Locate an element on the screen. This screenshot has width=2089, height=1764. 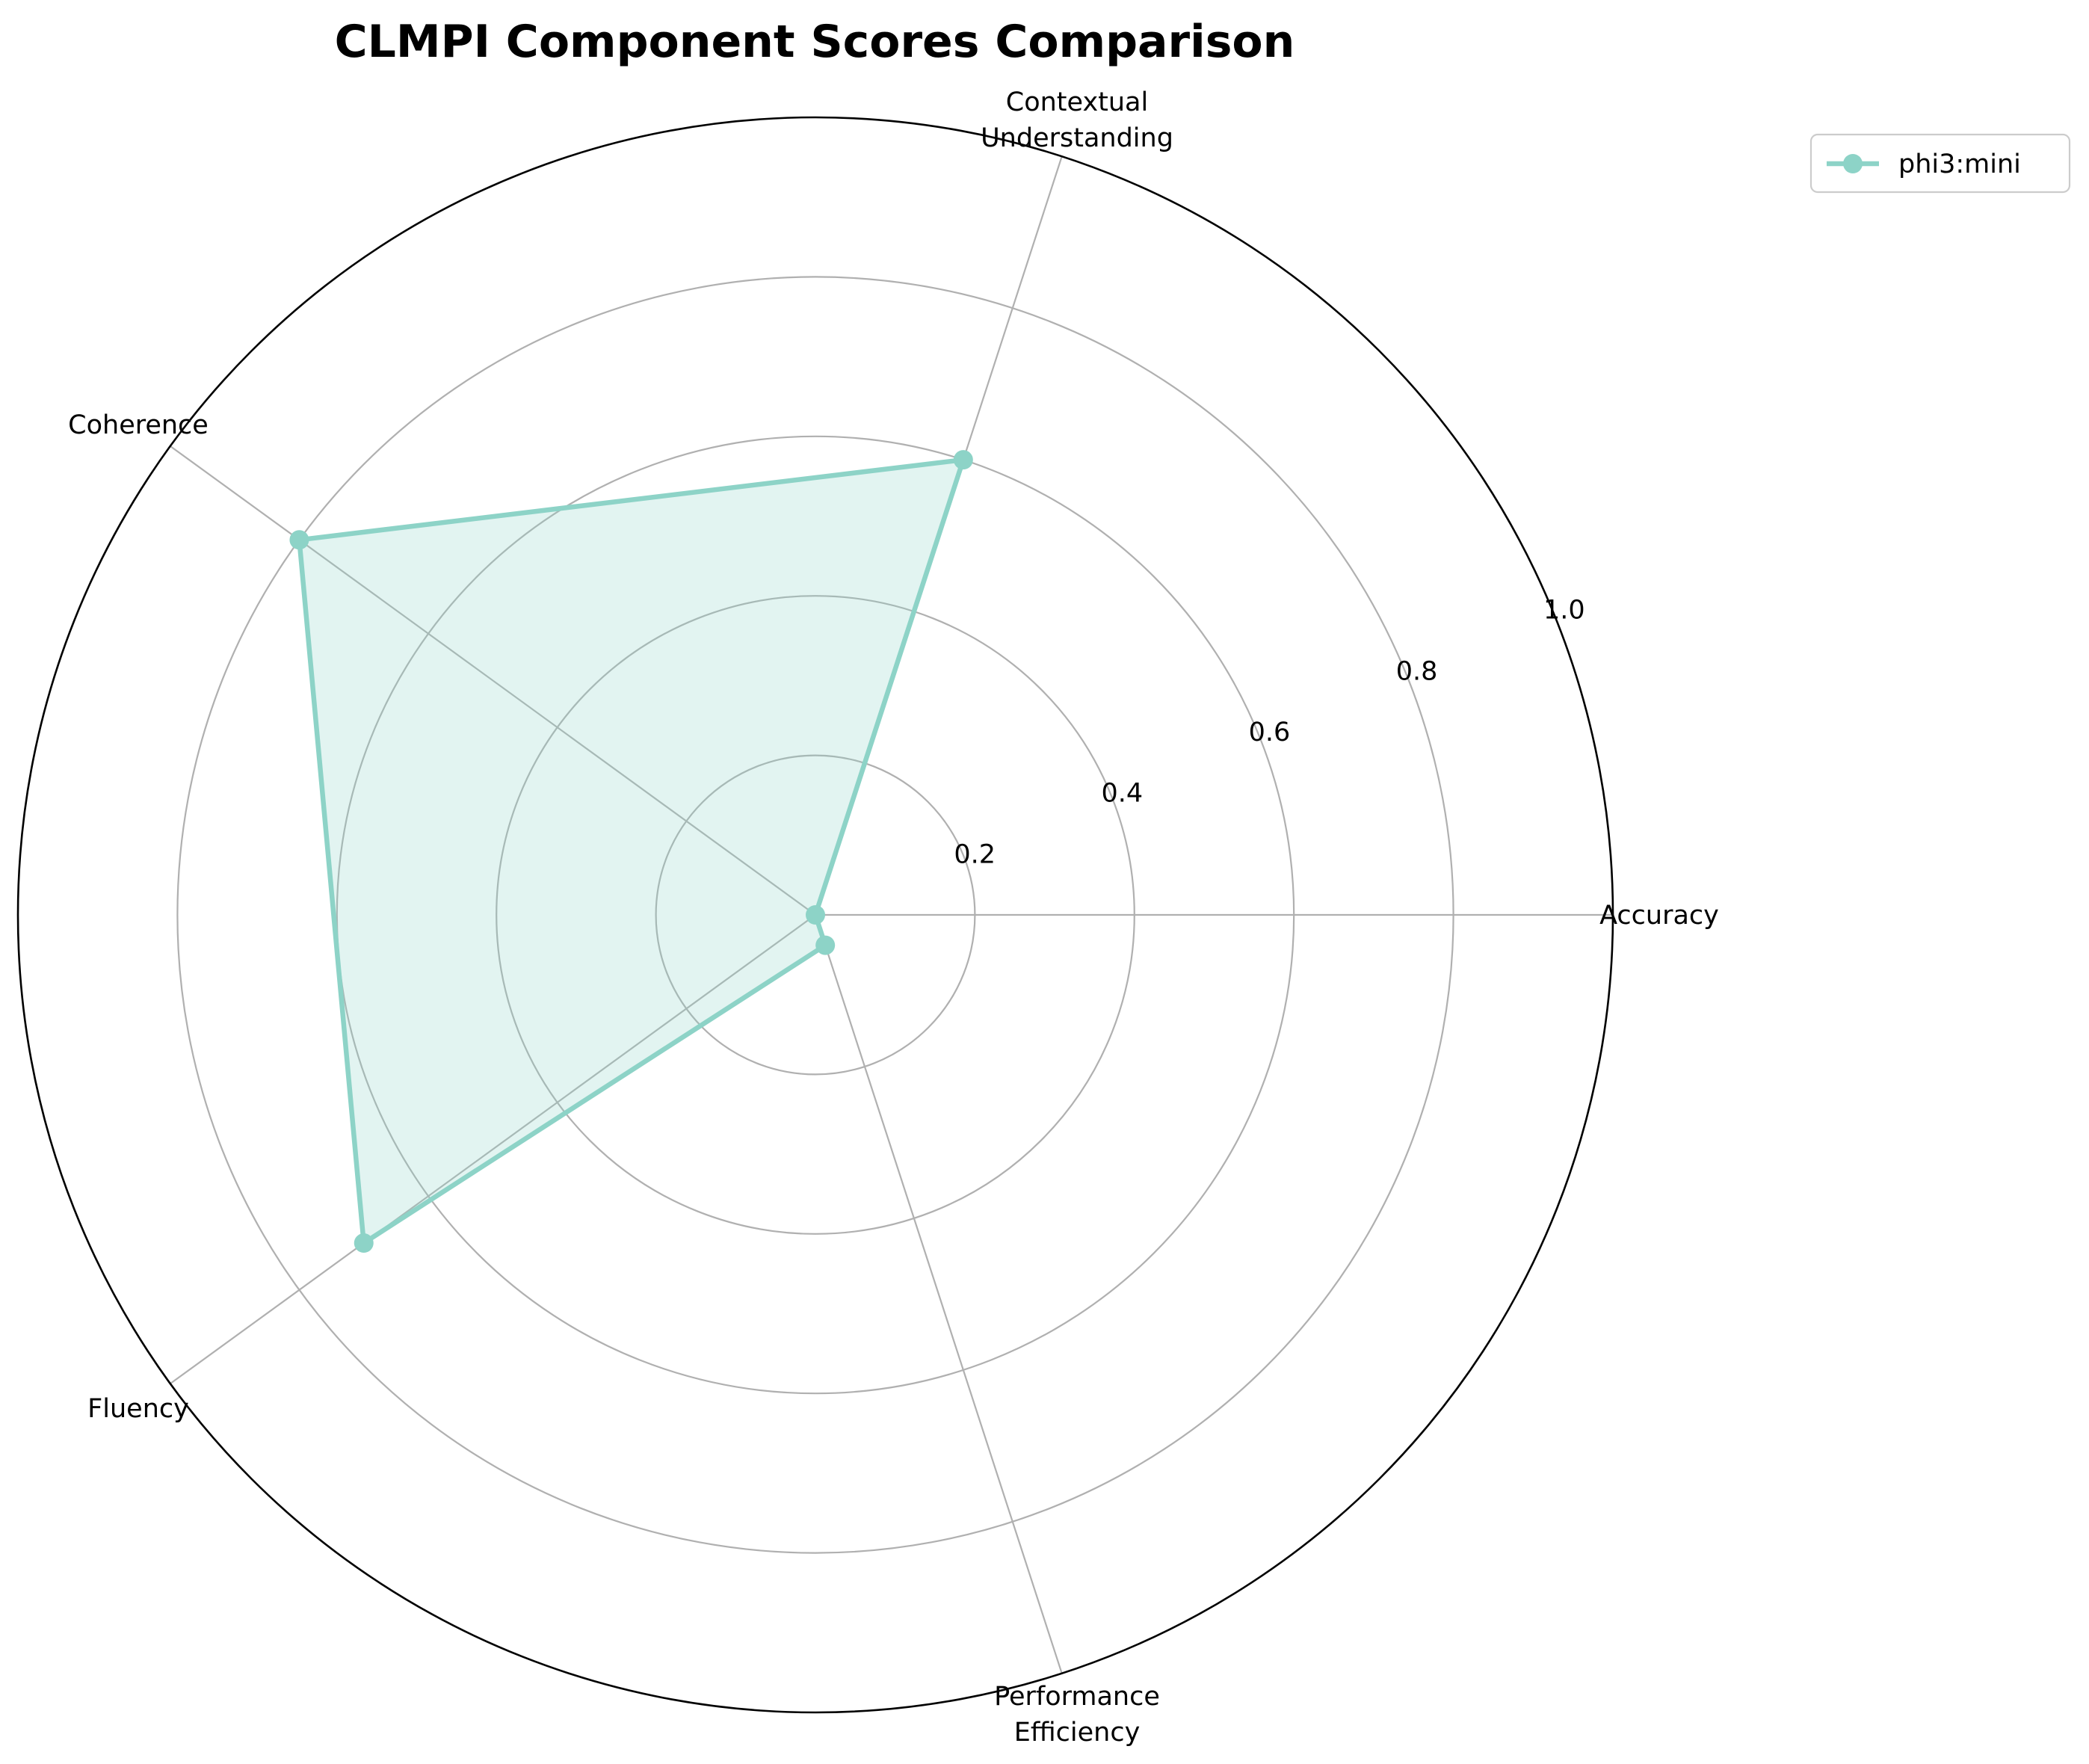
category-label: Performance Efficiency is located at coordinates (1077, 1715).